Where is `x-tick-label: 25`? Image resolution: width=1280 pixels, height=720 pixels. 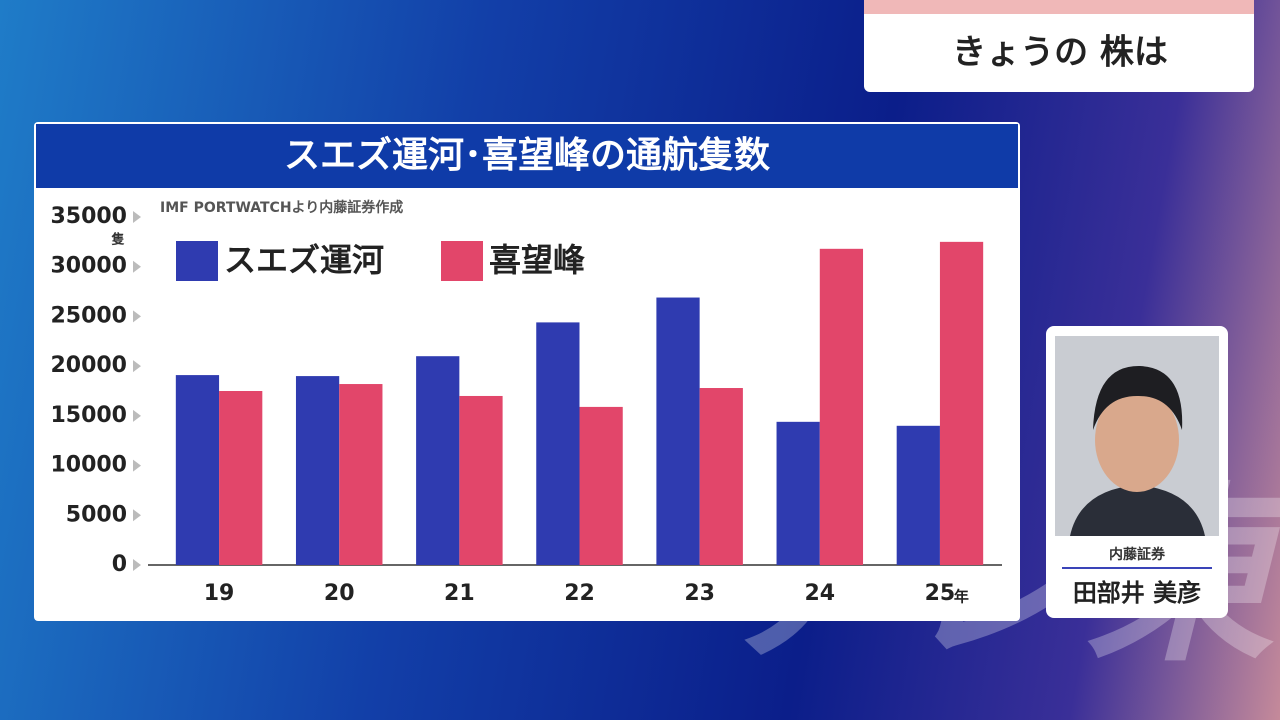
x-tick-label: 25 is located at coordinates (940, 593).